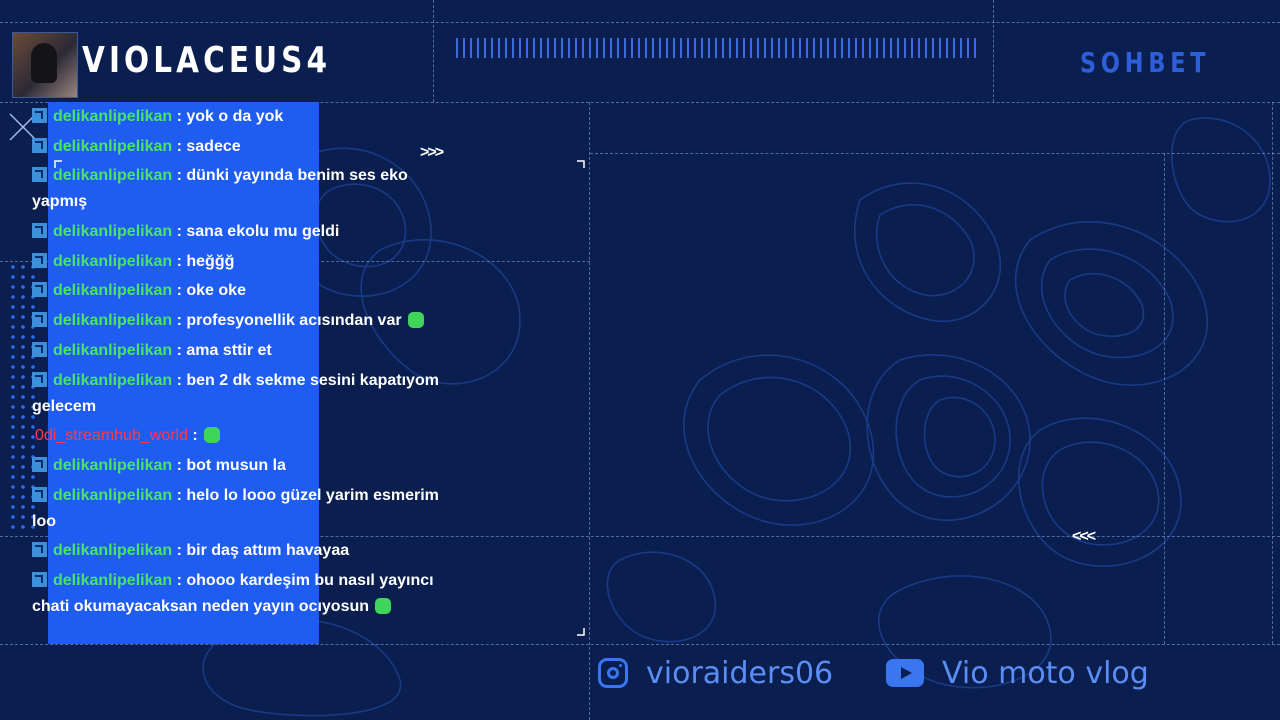 The image size is (1280, 720). I want to click on youtube-channel: Vio moto vlog, so click(1045, 673).